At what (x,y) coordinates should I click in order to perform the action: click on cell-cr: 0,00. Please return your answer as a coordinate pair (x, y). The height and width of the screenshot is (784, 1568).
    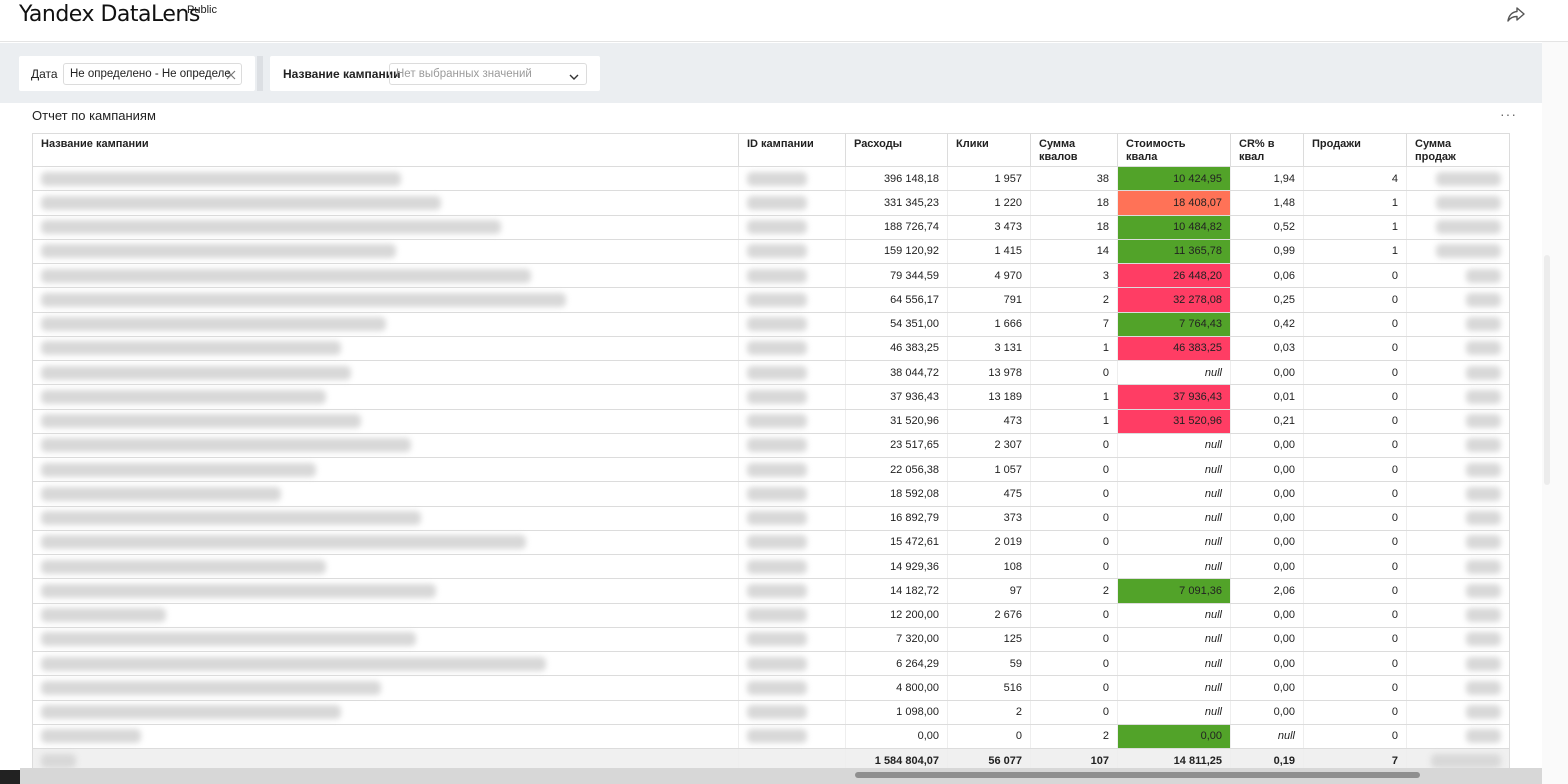
    Looking at the image, I should click on (1267, 543).